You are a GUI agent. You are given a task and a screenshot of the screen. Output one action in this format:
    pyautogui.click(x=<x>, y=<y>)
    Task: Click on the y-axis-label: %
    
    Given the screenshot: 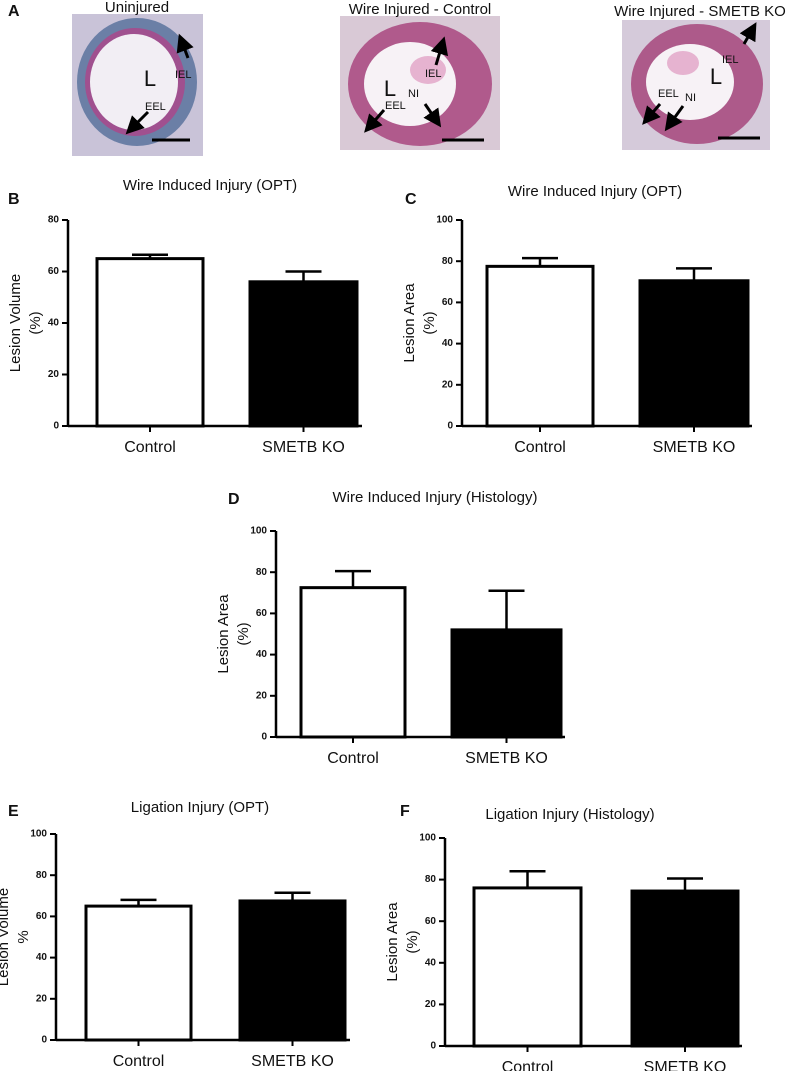 What is the action you would take?
    pyautogui.click(x=23, y=936)
    